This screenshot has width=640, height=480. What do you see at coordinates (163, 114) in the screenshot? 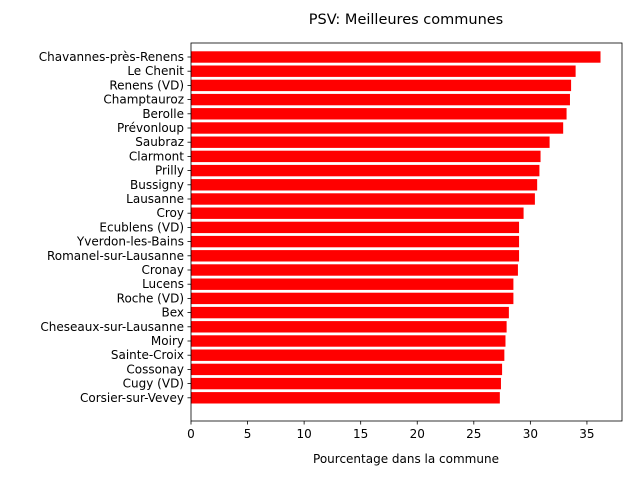
I see `y-tick-label: Berolle` at bounding box center [163, 114].